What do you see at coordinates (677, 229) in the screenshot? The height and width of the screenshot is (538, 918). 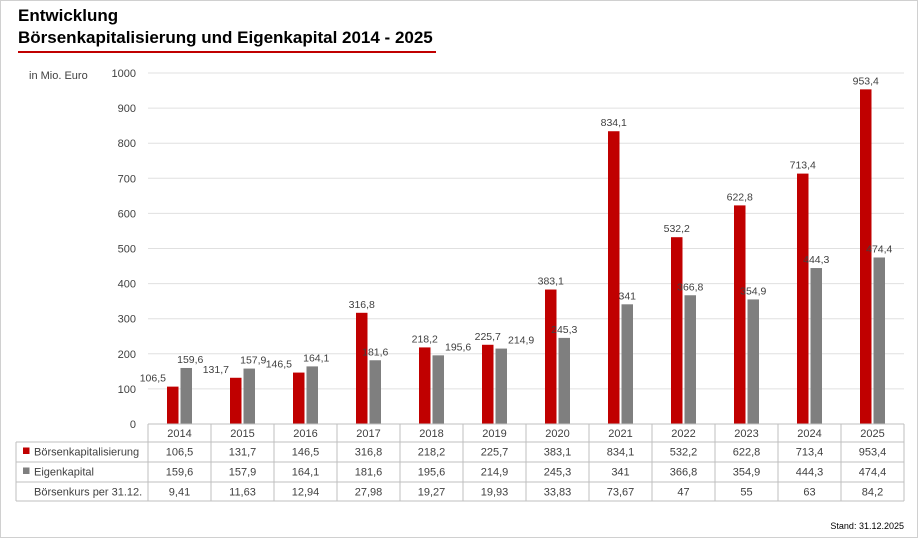 I see `data-label: 532,2` at bounding box center [677, 229].